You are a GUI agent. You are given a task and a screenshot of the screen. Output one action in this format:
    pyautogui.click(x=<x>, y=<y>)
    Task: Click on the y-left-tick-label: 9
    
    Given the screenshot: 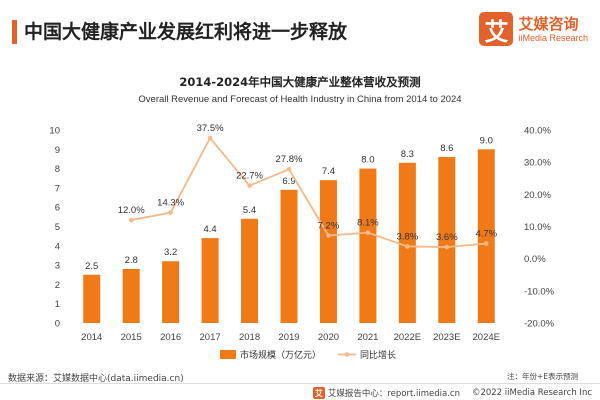 What is the action you would take?
    pyautogui.click(x=57, y=150)
    